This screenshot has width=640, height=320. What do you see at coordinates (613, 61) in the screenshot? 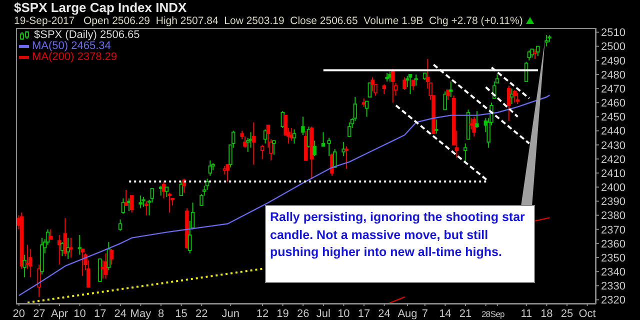
I see `y-tick-label: 2490` at bounding box center [613, 61].